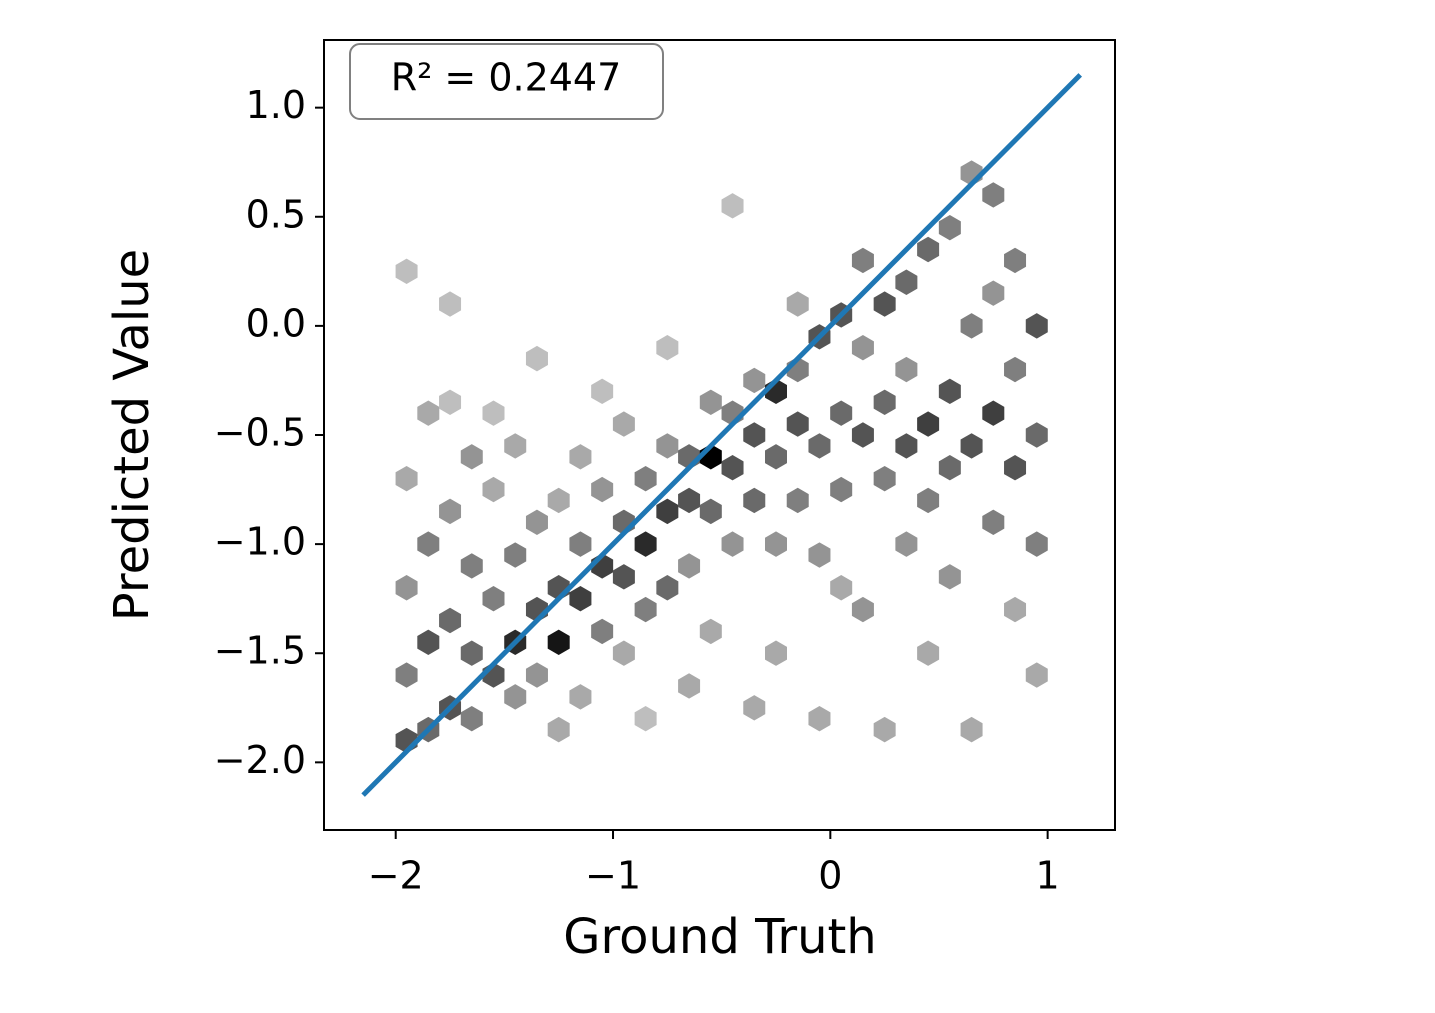 Image resolution: width=1435 pixels, height=1013 pixels. What do you see at coordinates (276, 323) in the screenshot?
I see `y-tick-label: 0.0` at bounding box center [276, 323].